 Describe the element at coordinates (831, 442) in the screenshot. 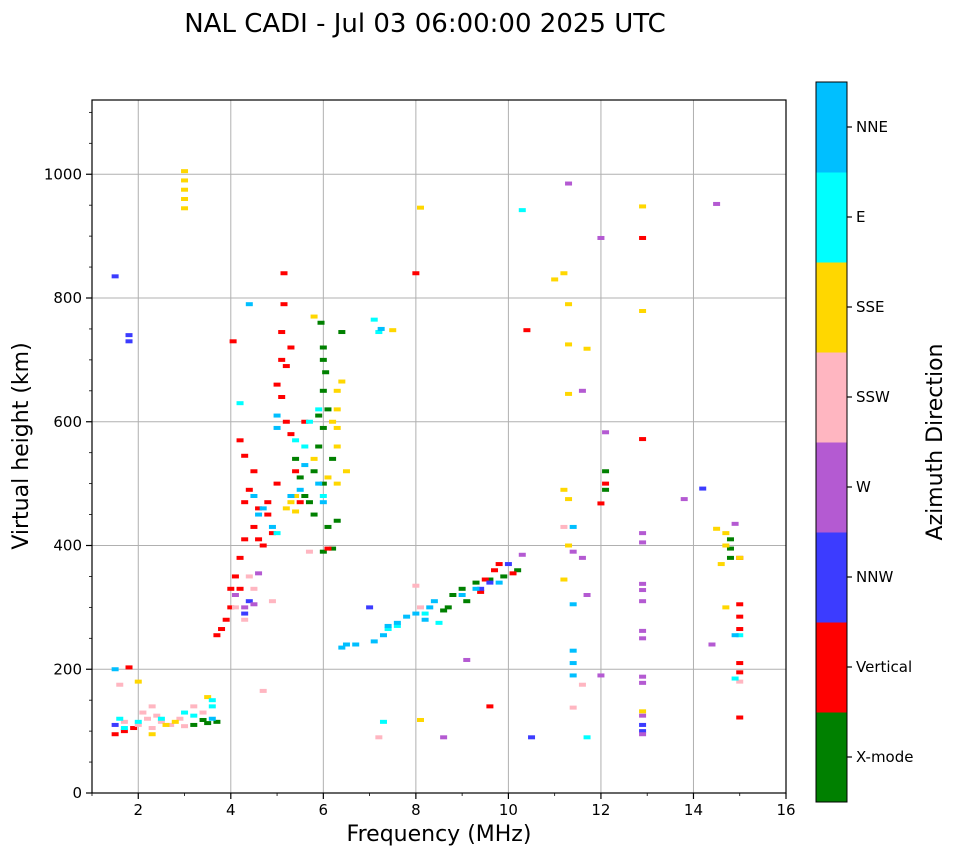

I see `colorbar-frame` at that location.